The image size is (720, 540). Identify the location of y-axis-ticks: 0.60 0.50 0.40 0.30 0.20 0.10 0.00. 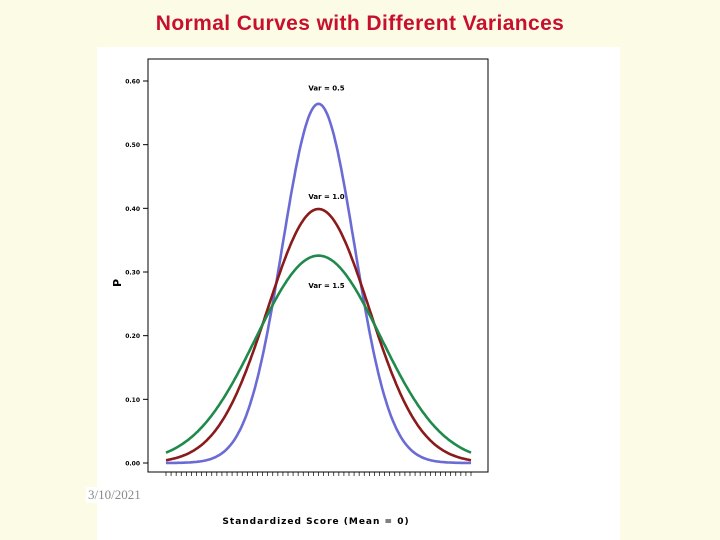
(136, 273).